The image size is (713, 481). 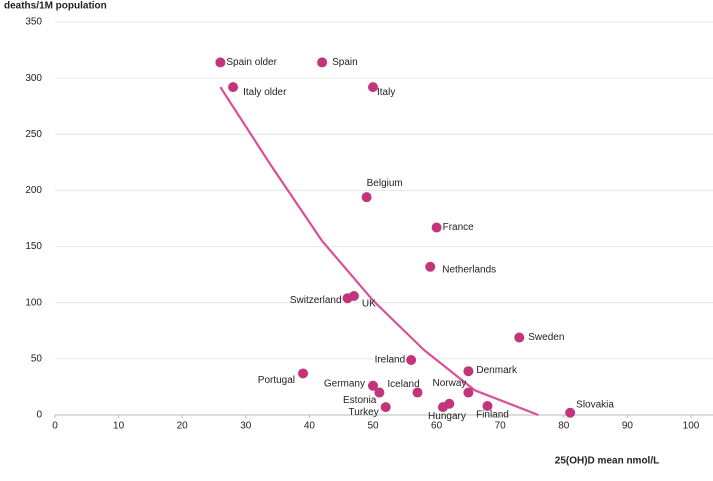 What do you see at coordinates (691, 426) in the screenshot?
I see `x-tick-label: 100` at bounding box center [691, 426].